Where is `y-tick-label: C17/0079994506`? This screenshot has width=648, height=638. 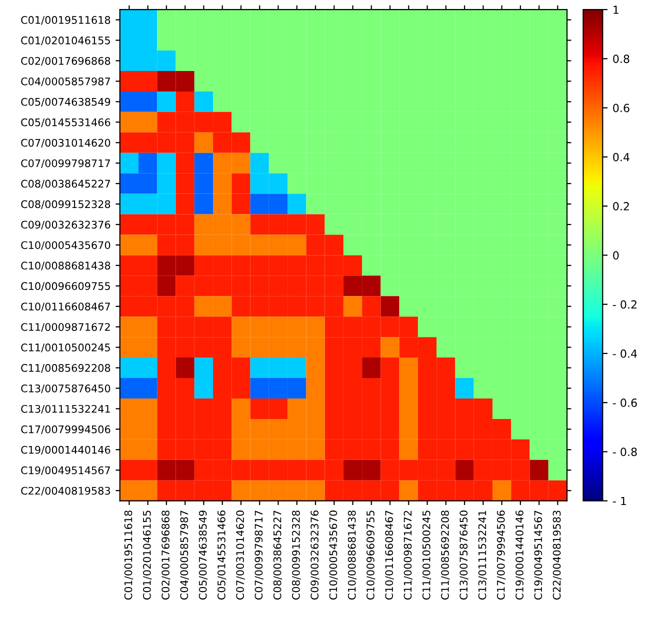 y-tick-label: C17/0079994506 is located at coordinates (65, 429).